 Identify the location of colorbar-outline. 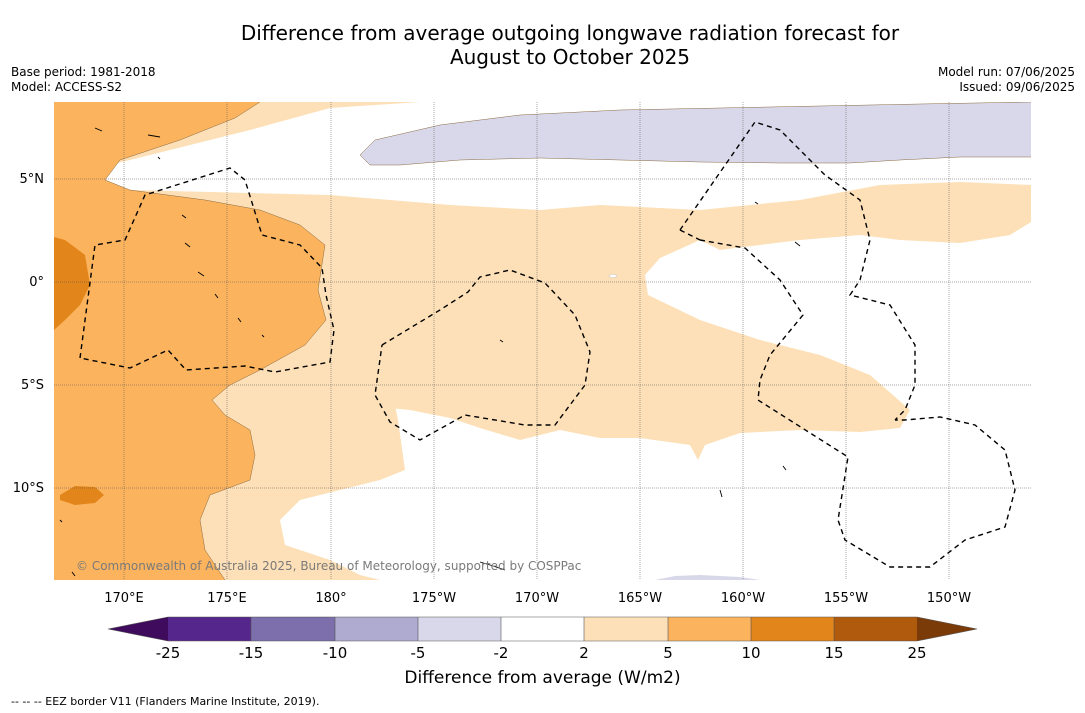
(542, 629).